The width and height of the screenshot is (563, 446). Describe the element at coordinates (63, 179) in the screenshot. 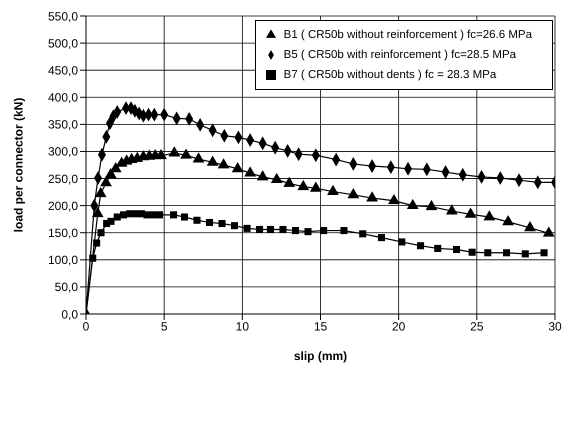

I see `y-tick-label: 250,0` at that location.